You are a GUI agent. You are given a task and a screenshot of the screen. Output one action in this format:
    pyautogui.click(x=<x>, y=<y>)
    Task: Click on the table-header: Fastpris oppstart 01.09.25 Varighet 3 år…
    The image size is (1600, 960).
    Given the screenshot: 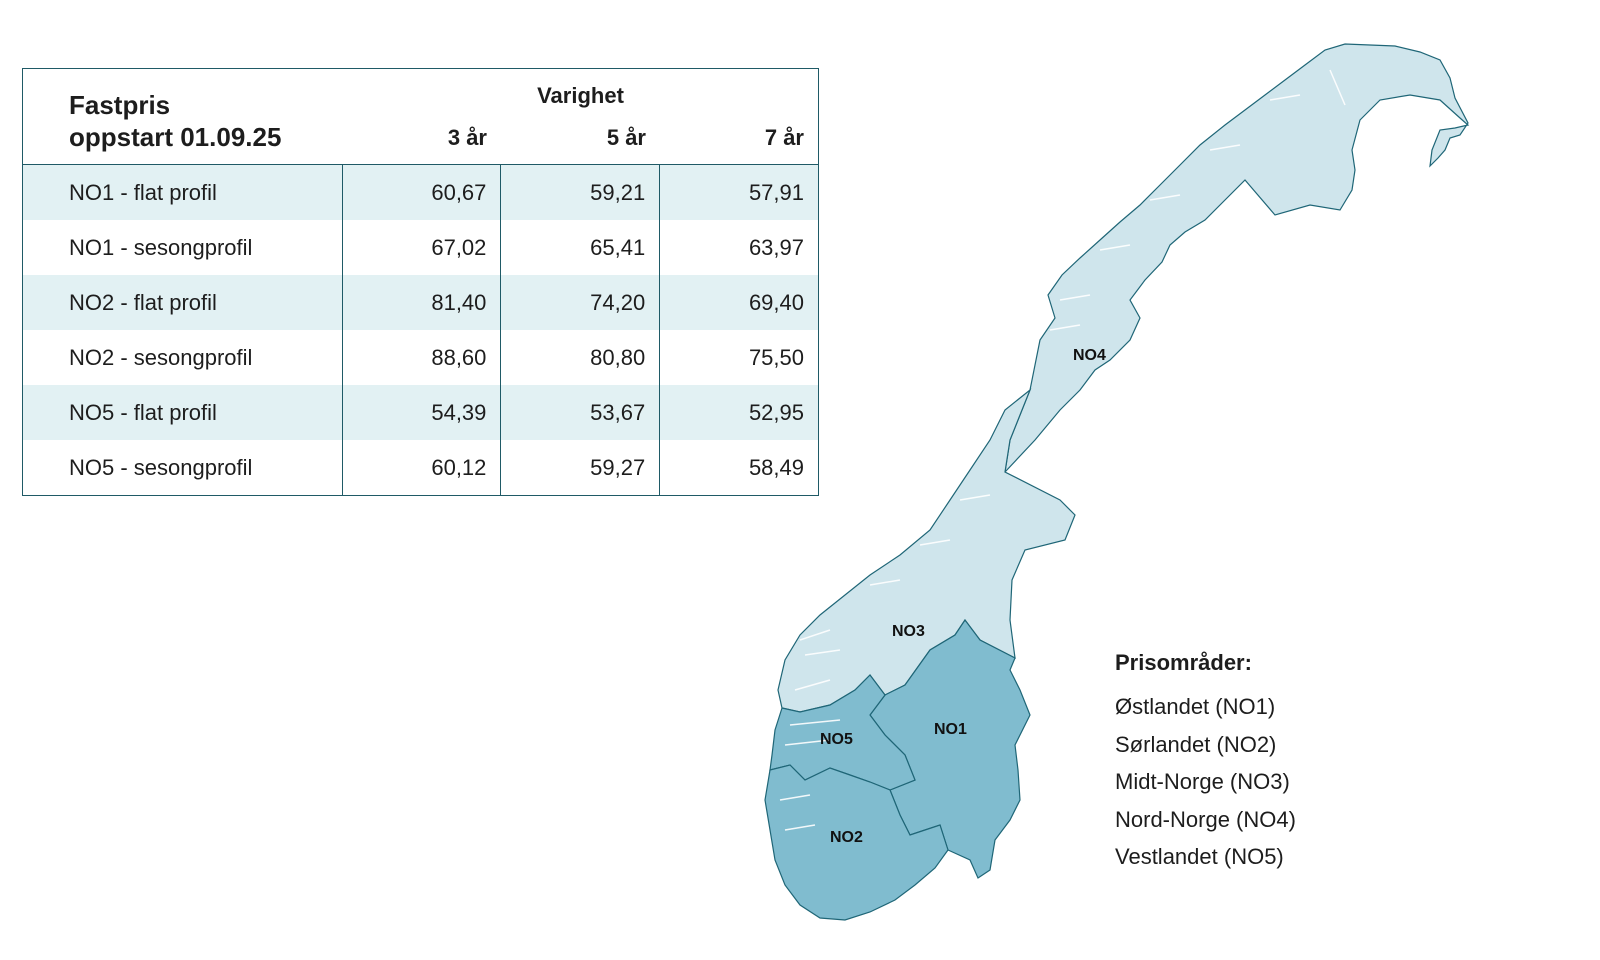 What is the action you would take?
    pyautogui.click(x=420, y=117)
    